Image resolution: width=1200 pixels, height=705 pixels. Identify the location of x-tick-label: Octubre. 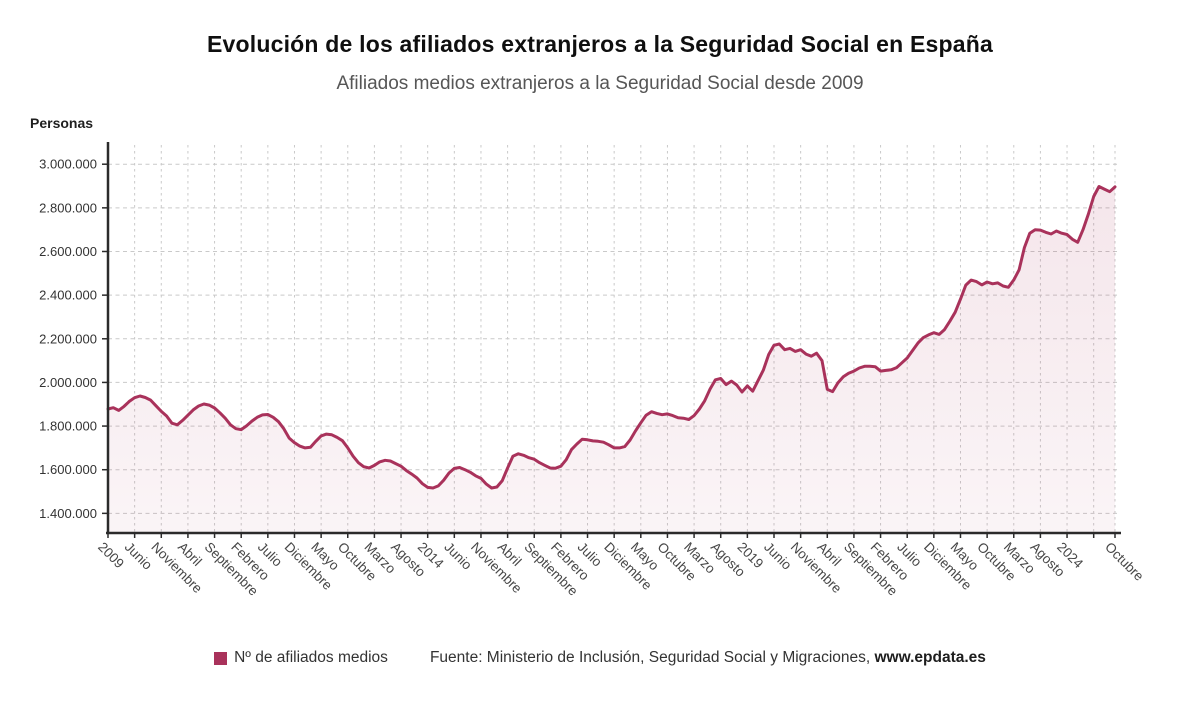
(1124, 561).